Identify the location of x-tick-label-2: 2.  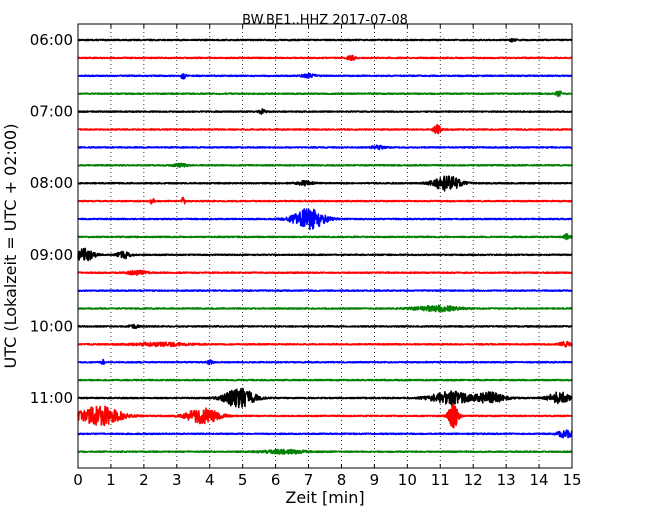
(144, 480).